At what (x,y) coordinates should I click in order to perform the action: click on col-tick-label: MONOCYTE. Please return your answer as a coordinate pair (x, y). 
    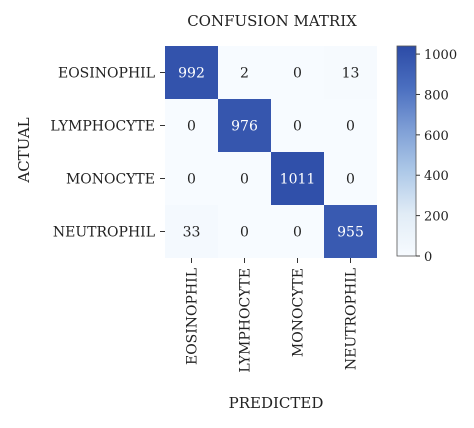
    Looking at the image, I should click on (299, 312).